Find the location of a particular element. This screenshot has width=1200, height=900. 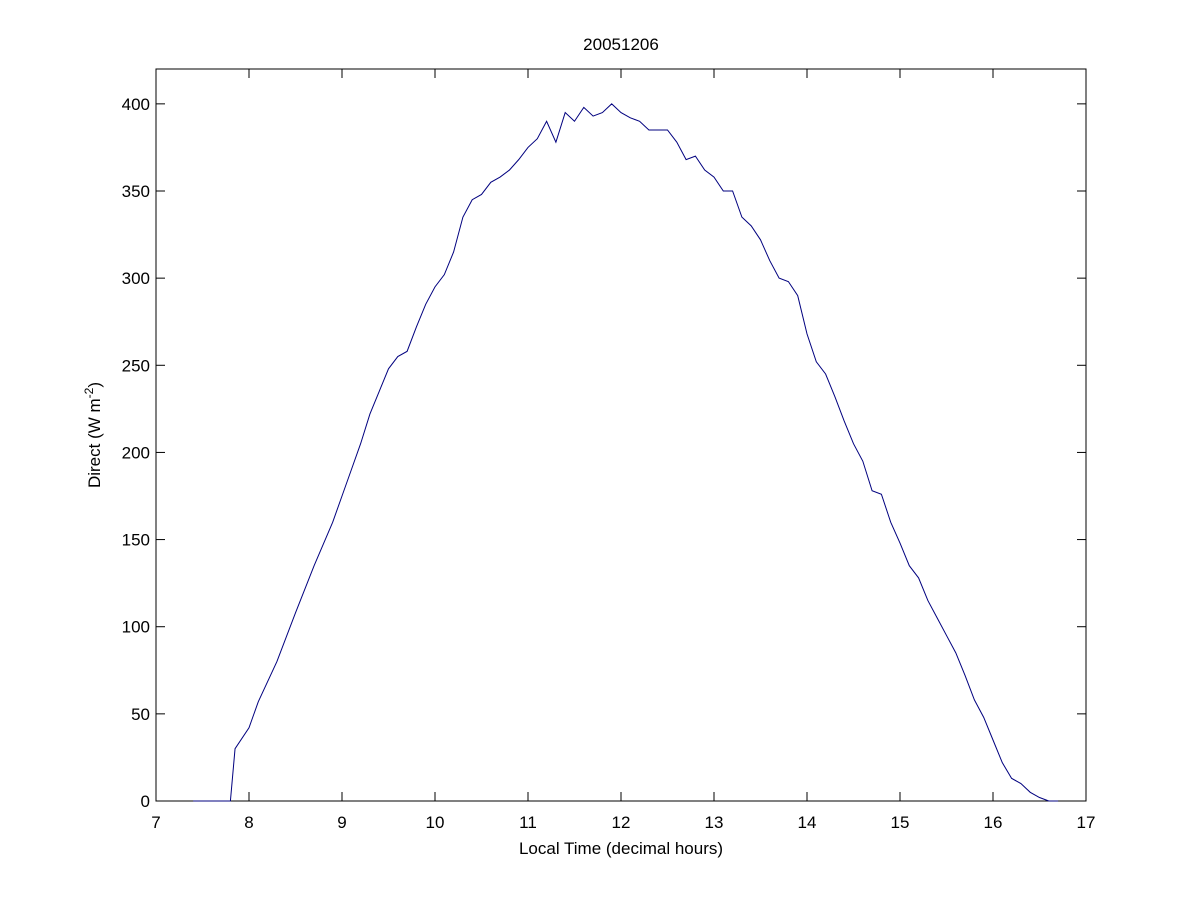

x-tick-label: 8 is located at coordinates (248, 822).